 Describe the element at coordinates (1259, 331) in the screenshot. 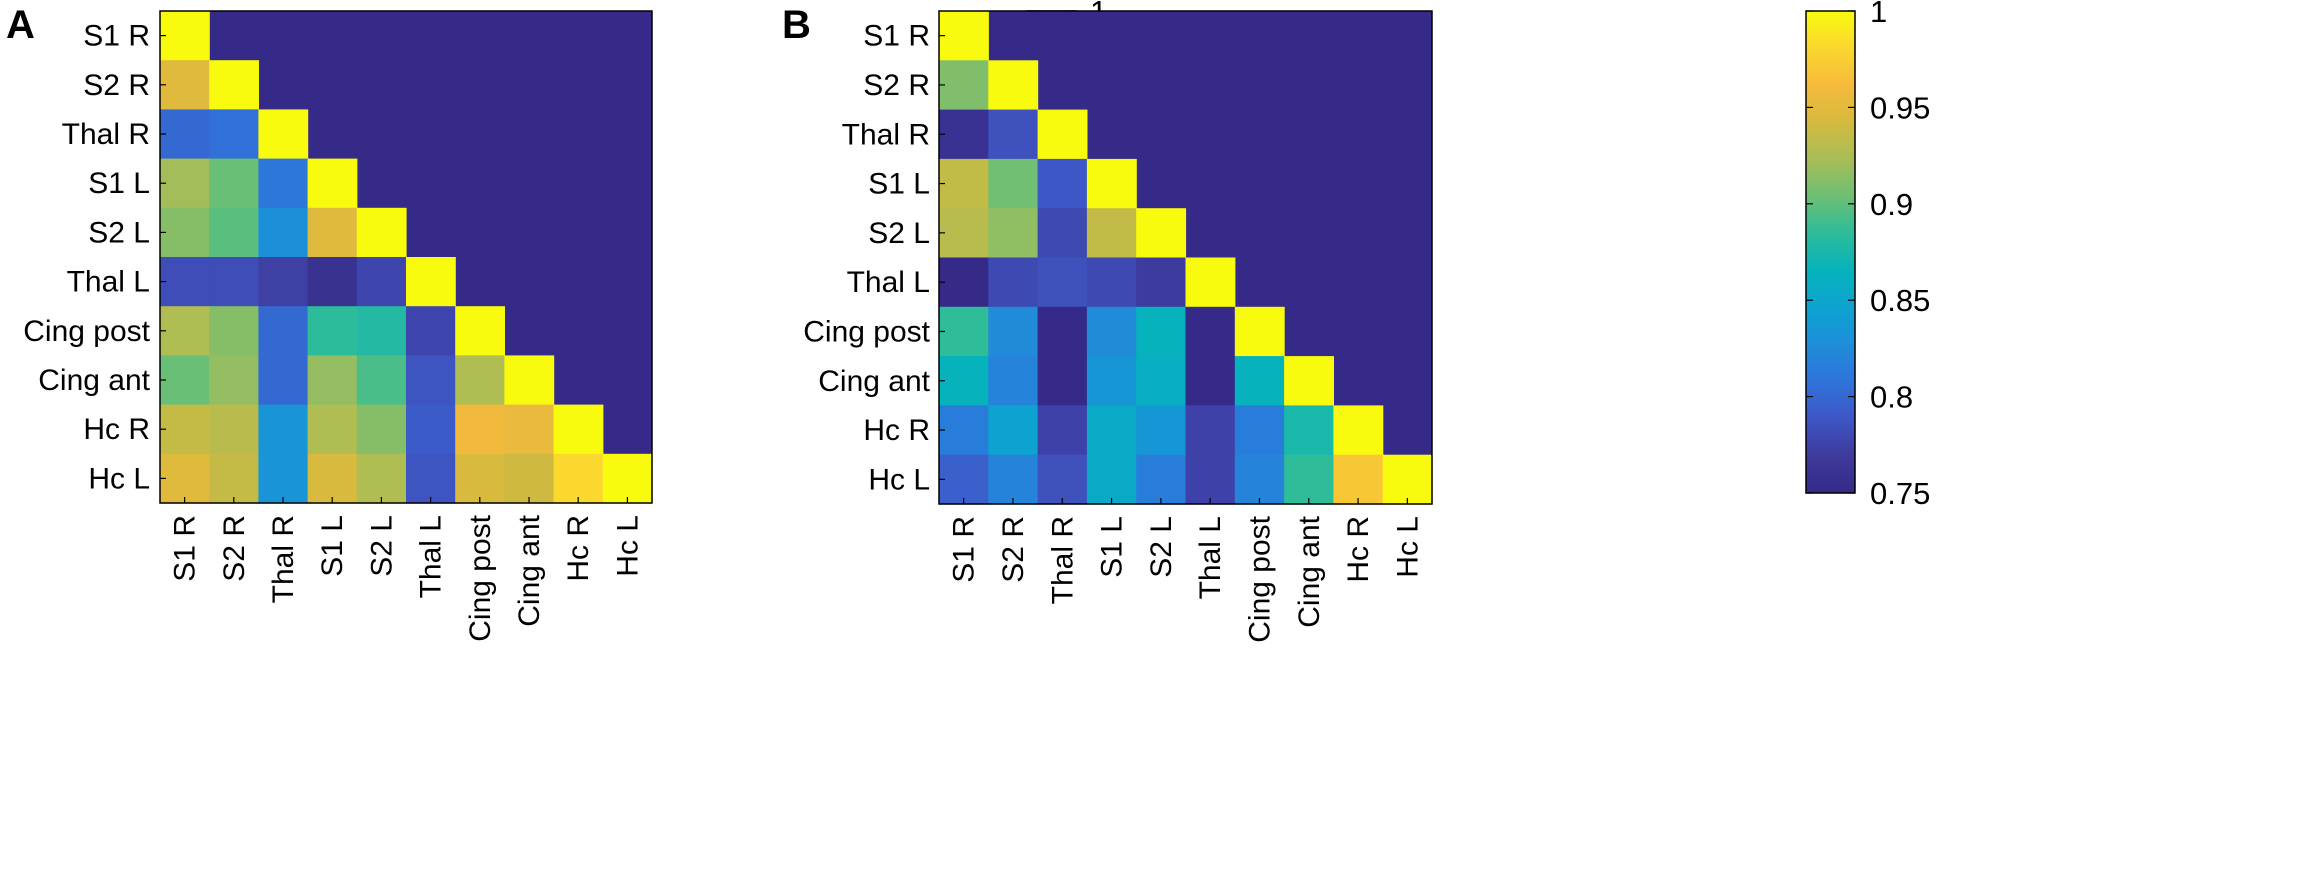

I see `heatmap-cell-b-r6-c6` at that location.